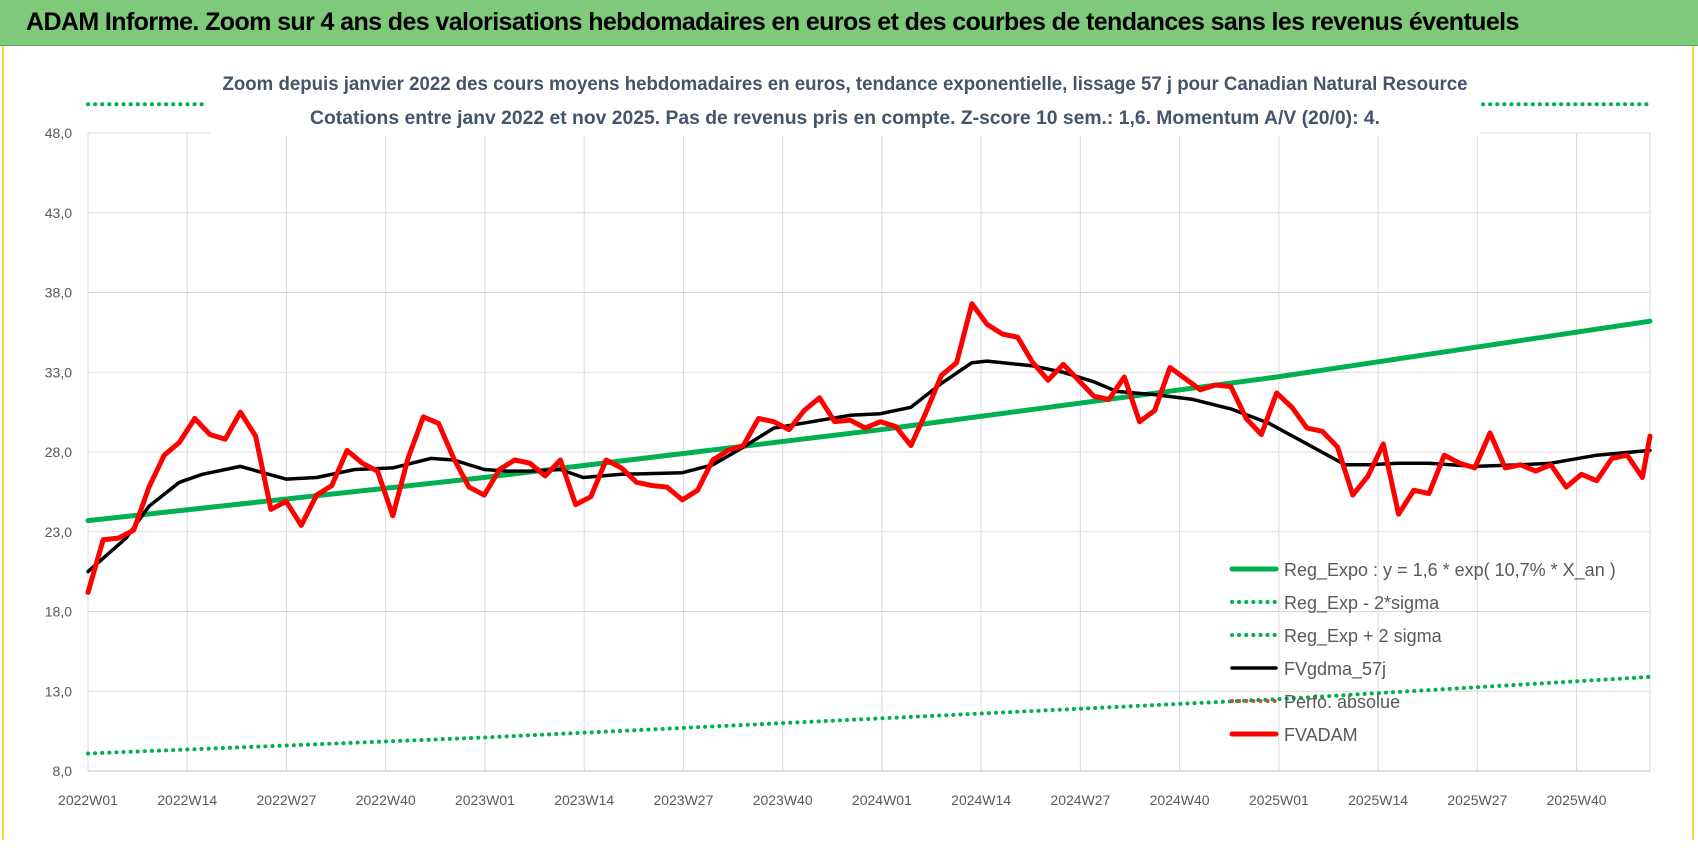 The image size is (1698, 857). Describe the element at coordinates (783, 800) in the screenshot. I see `x-tick-label: 2023W40` at that location.